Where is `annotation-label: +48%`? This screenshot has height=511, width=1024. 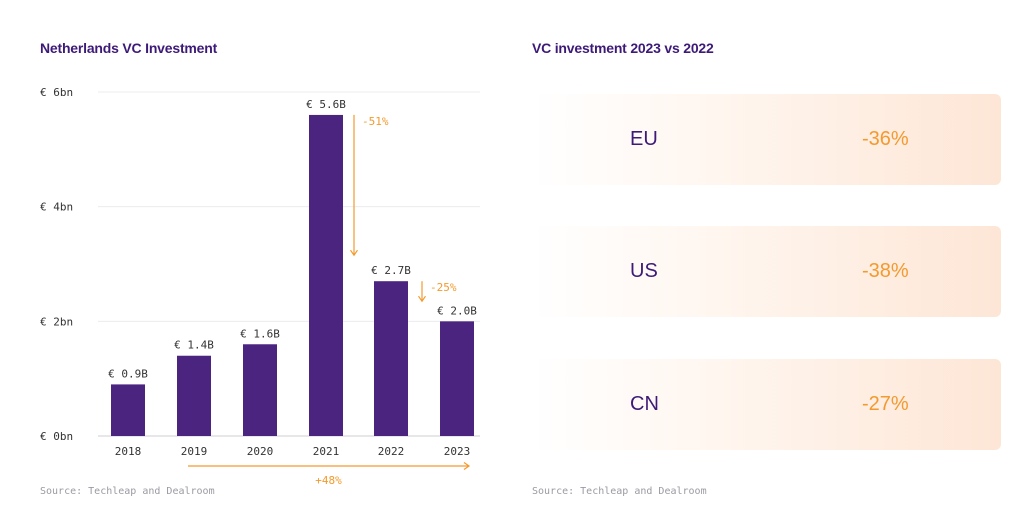 annotation-label: +48% is located at coordinates (328, 480).